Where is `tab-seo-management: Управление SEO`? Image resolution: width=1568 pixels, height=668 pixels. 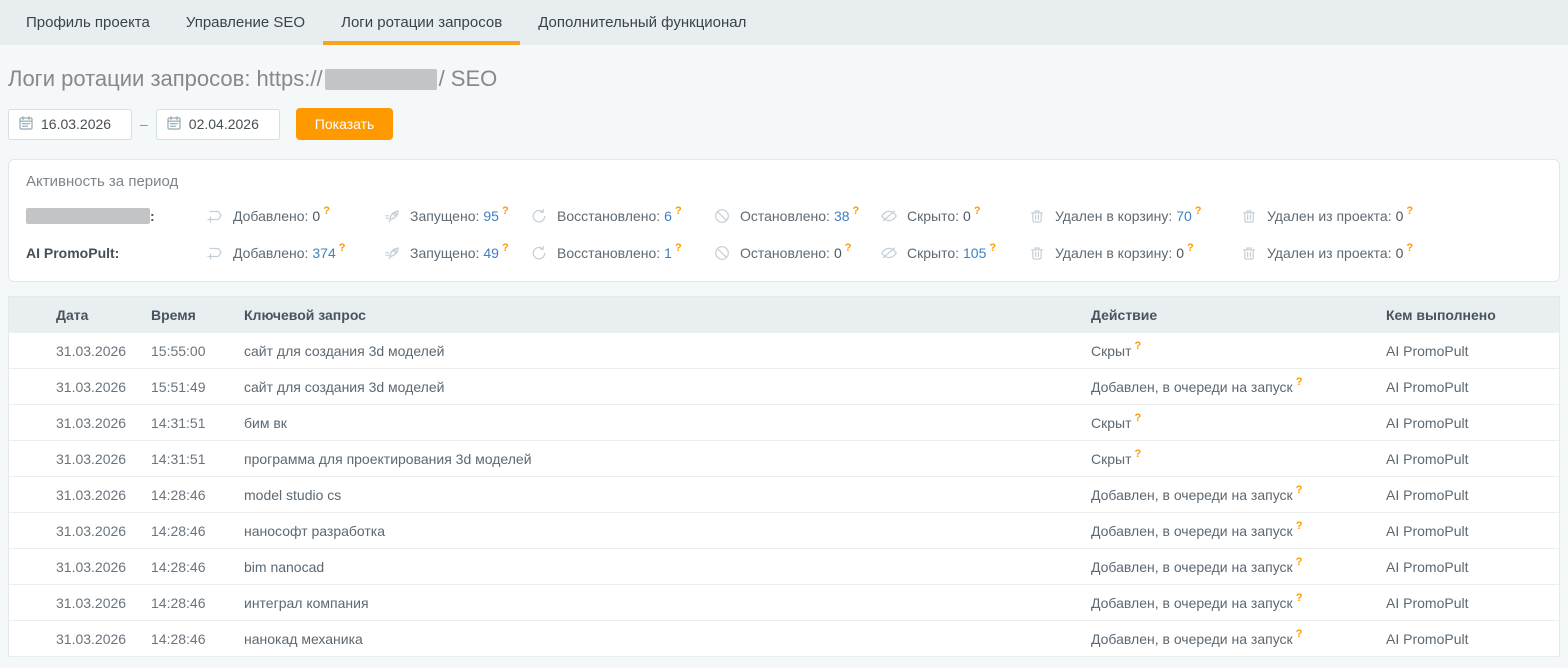 tab-seo-management: Управление SEO is located at coordinates (245, 22).